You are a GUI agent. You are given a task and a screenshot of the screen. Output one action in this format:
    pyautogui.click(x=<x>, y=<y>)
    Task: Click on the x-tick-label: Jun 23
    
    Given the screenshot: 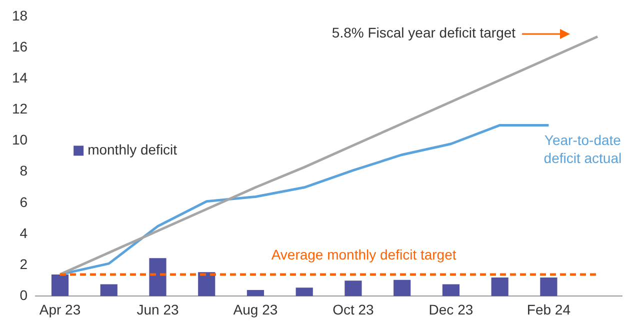 What is the action you would take?
    pyautogui.click(x=157, y=309)
    